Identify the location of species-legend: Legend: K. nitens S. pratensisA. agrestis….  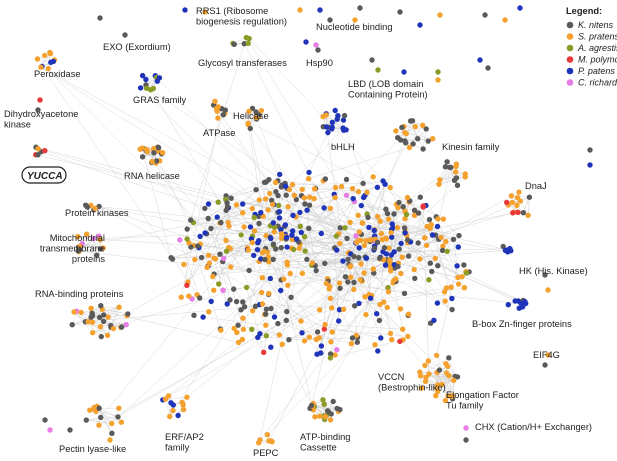
(591, 47).